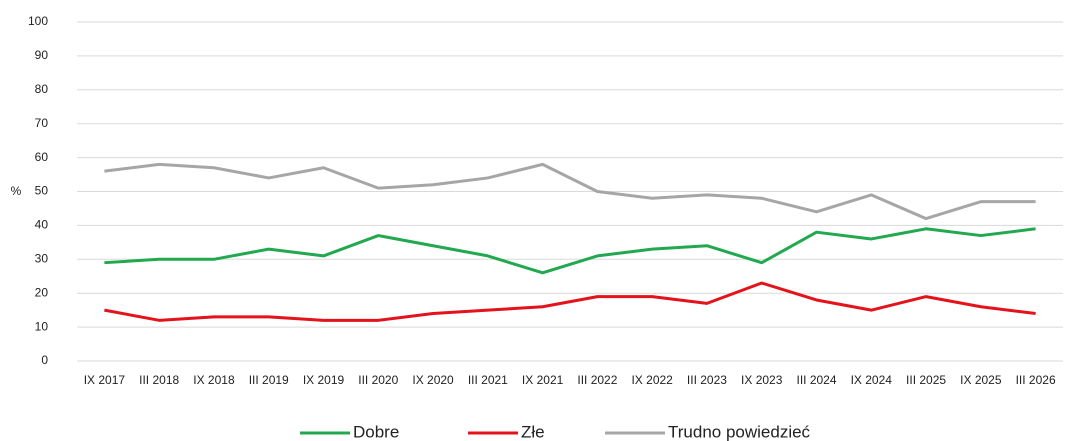  Describe the element at coordinates (42, 258) in the screenshot. I see `y-tick-label: 30` at that location.